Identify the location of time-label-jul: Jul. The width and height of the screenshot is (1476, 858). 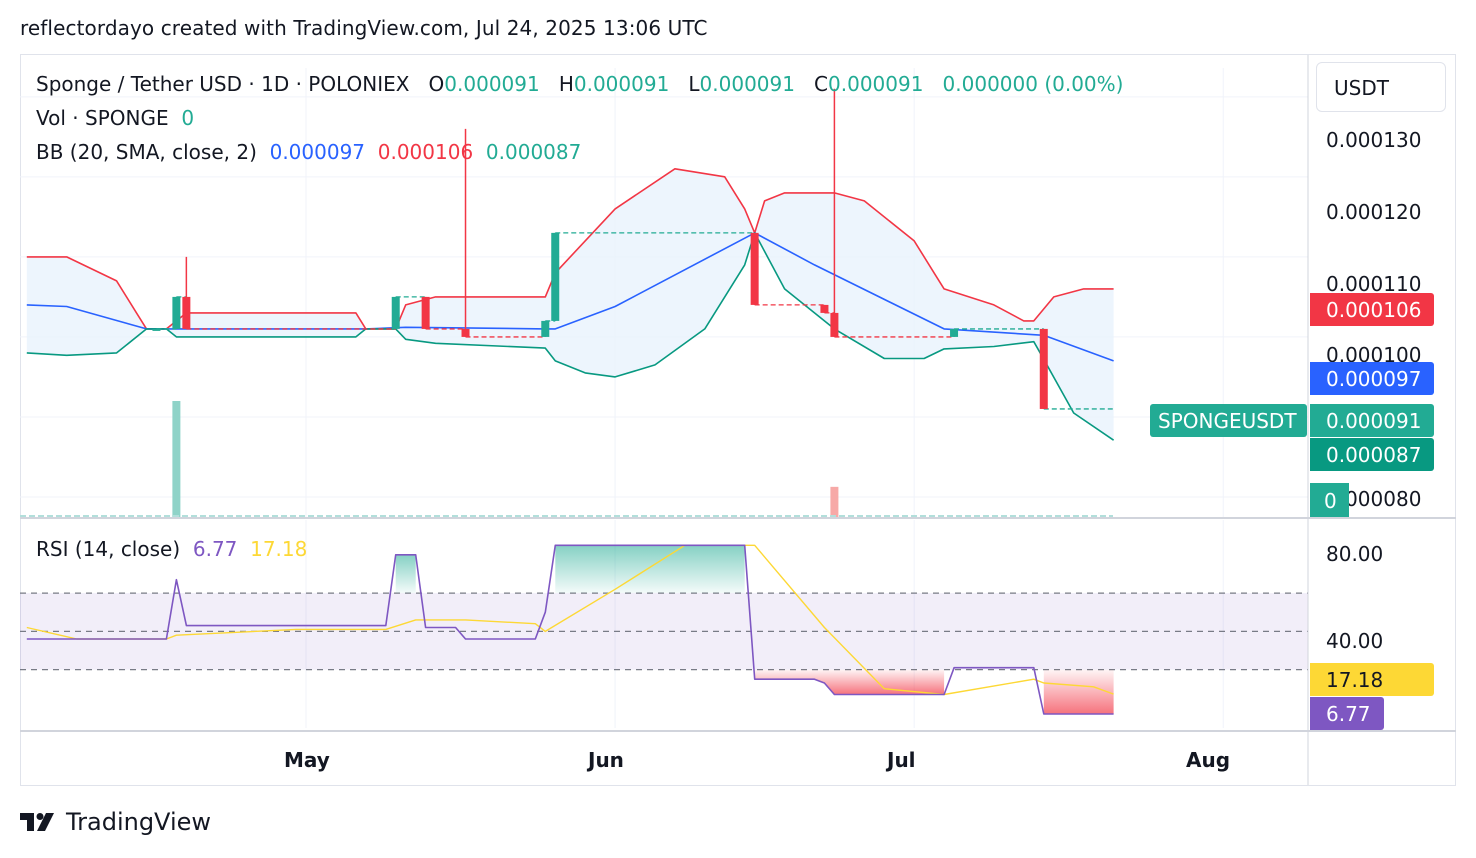
(901, 760).